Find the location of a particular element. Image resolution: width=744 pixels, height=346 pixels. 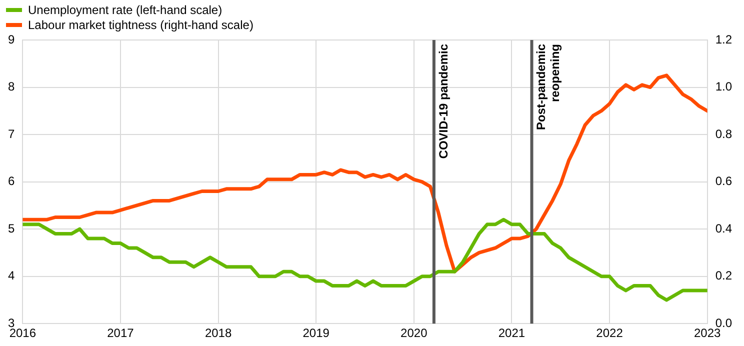

ref-line-label: COVID-19 pandemic is located at coordinates (443, 101).